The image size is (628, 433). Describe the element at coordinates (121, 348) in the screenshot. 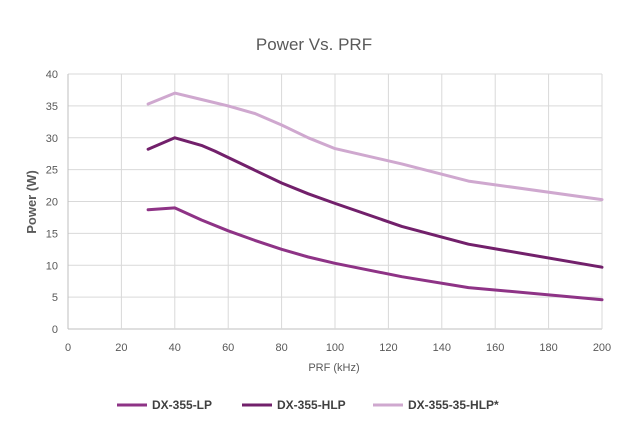

I see `x-tick-label: 20` at that location.